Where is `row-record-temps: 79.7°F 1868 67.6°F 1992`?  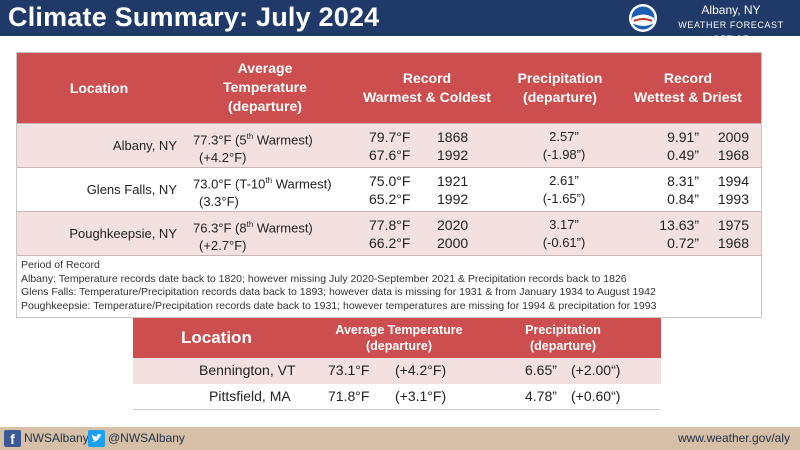 row-record-temps: 79.7°F 1868 67.6°F 1992 is located at coordinates (436, 146).